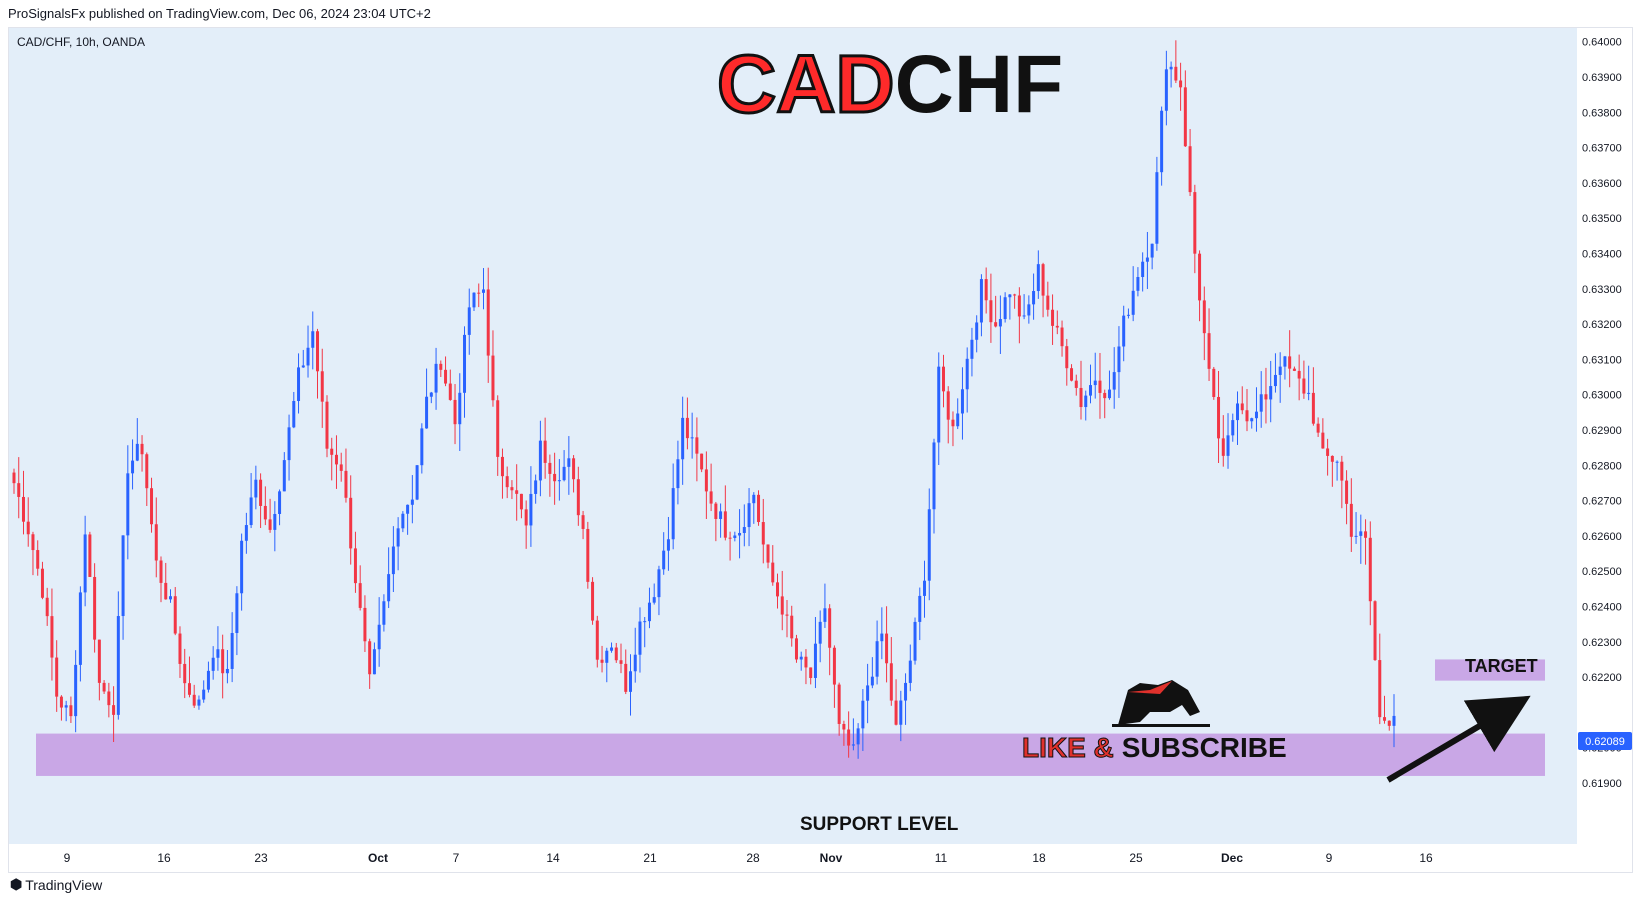 This screenshot has width=1643, height=901. What do you see at coordinates (1602, 325) in the screenshot?
I see `y-tick-label: 0.63200` at bounding box center [1602, 325].